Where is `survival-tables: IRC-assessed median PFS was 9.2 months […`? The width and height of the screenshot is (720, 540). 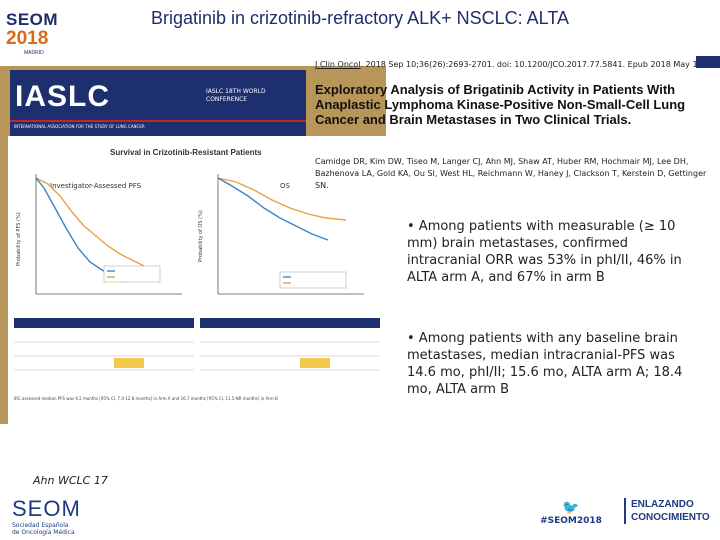 survival-tables: IRC-assessed median PFS was 9.2 months [… is located at coordinates (199, 370).